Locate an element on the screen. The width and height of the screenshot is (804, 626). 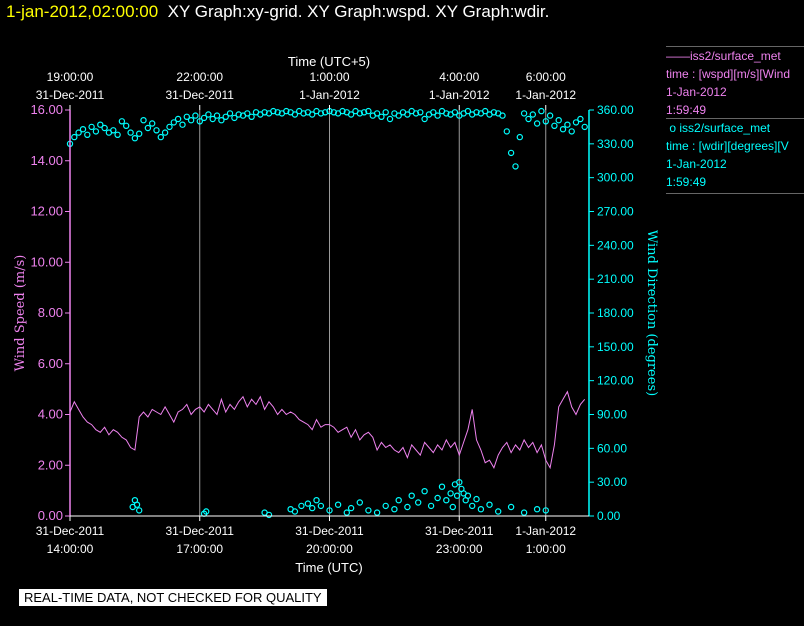
legend-wspd-variable: time : [wspd][m/s][Wind is located at coordinates (728, 74).